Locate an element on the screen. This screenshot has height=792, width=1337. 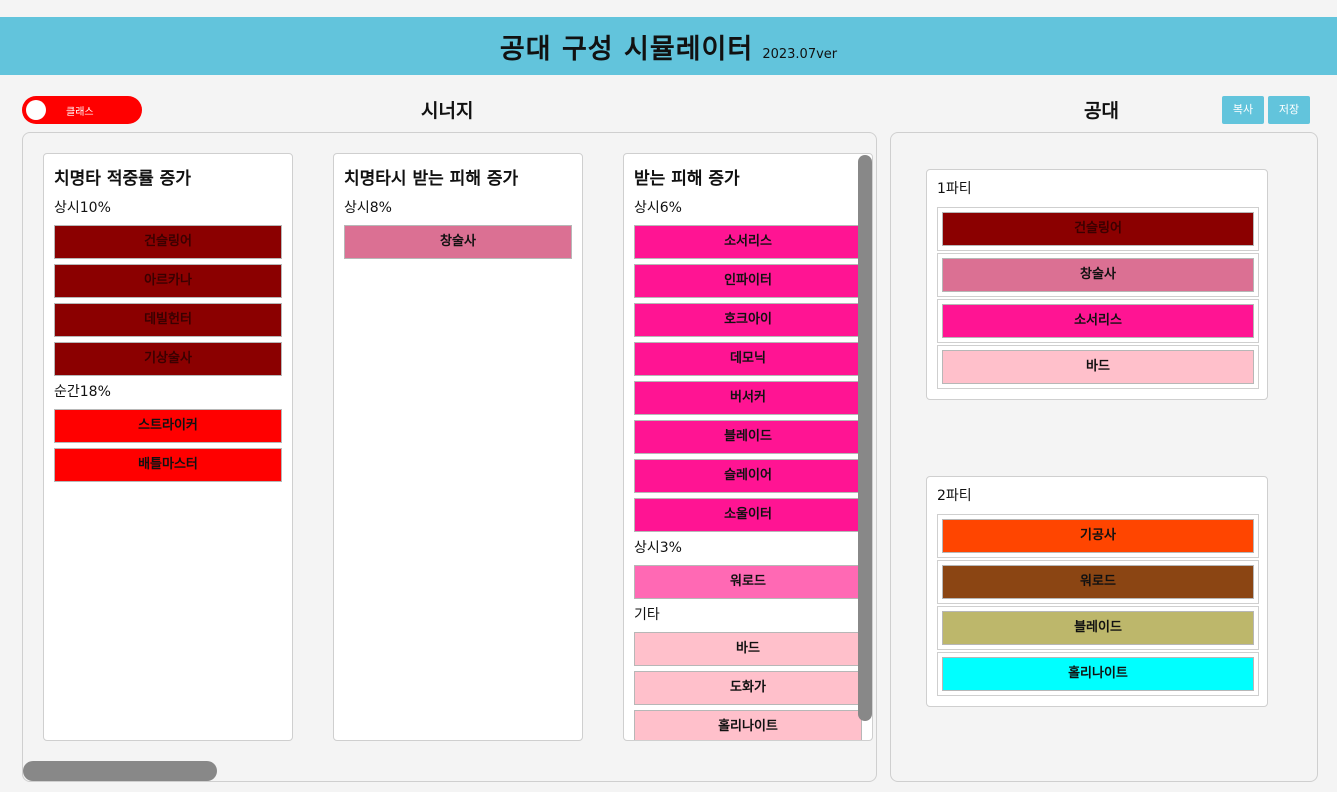
party-member-chip: 창술사 is located at coordinates (1098, 275).